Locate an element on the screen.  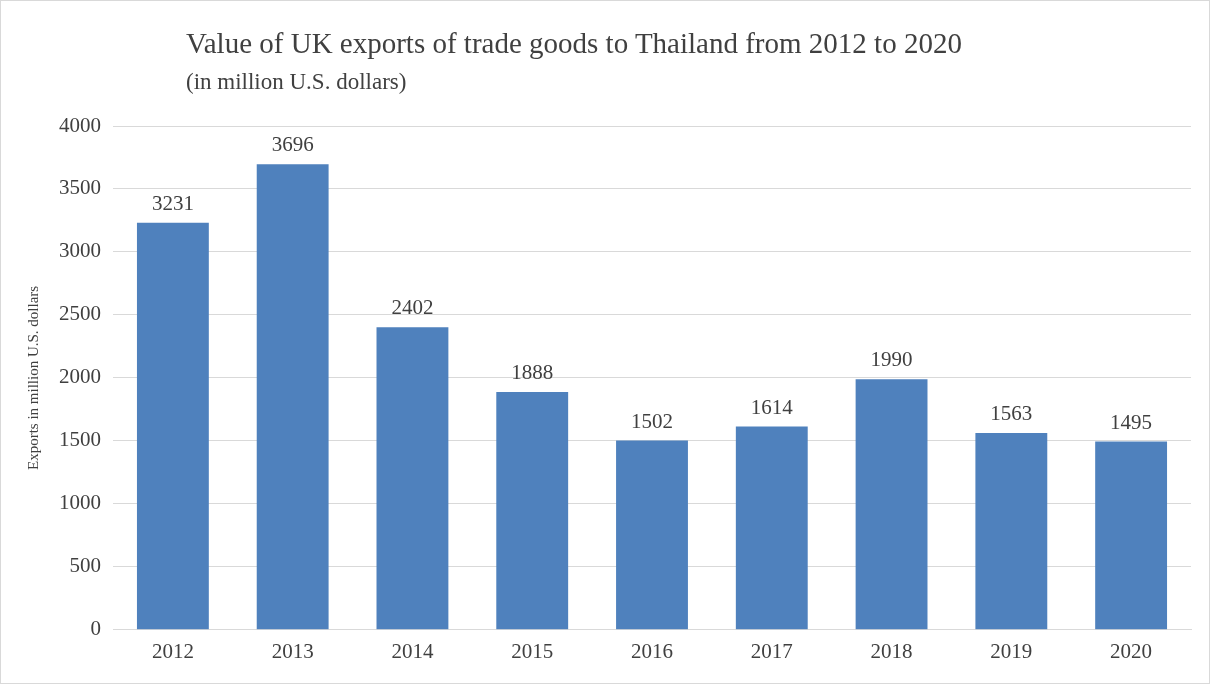
data-label: 1990 is located at coordinates (891, 359).